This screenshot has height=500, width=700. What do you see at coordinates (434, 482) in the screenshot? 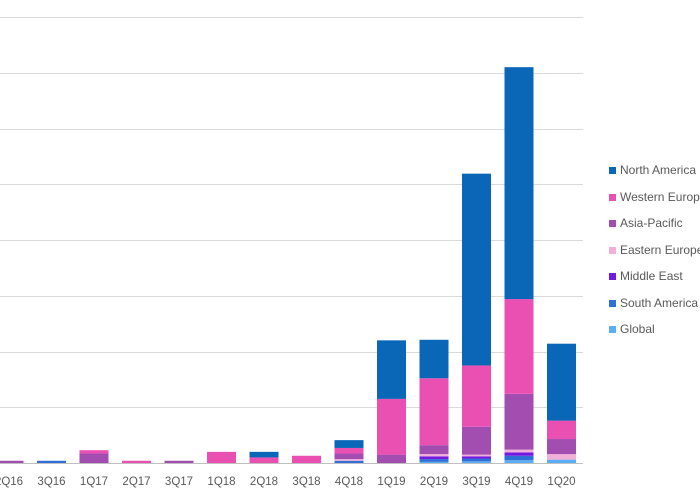
I see `x-tick-label: 2Q19` at bounding box center [434, 482].